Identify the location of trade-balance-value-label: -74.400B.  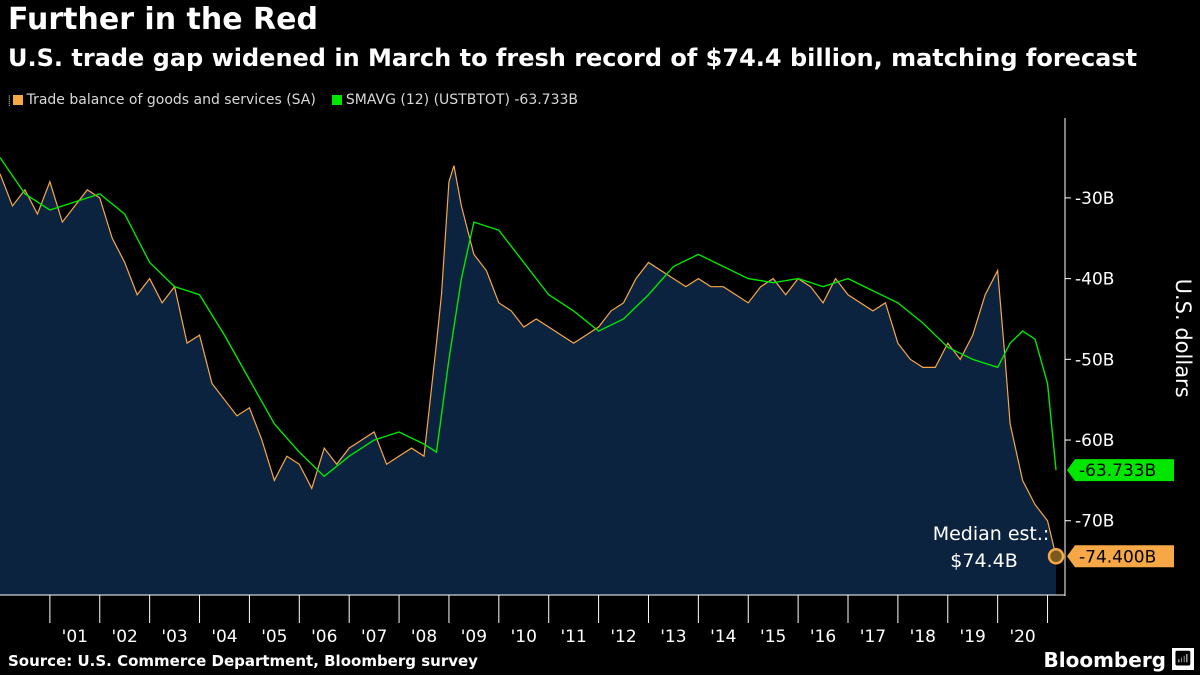
(1117, 557).